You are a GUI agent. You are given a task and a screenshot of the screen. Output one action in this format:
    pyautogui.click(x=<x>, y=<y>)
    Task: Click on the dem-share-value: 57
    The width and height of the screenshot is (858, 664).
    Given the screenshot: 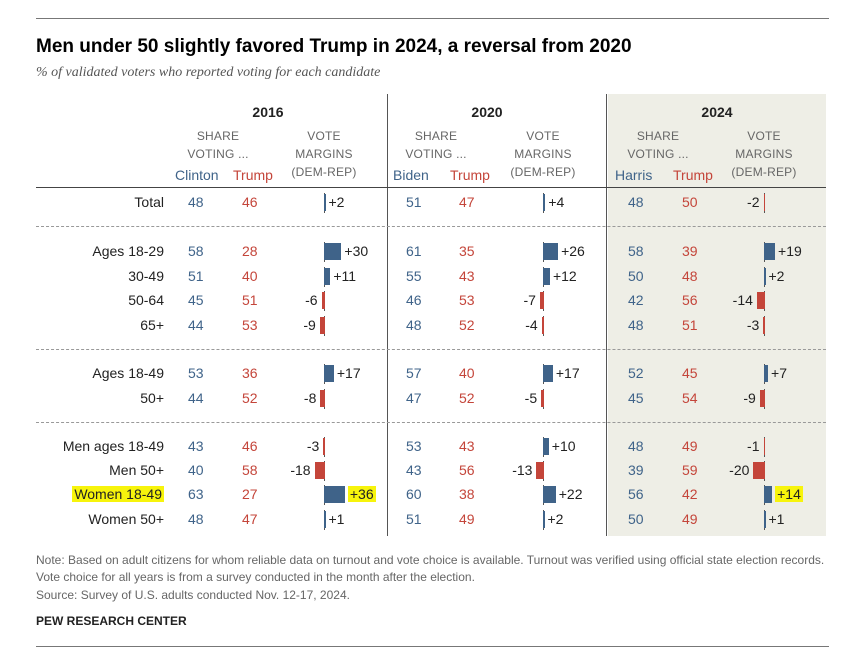 What is the action you would take?
    pyautogui.click(x=414, y=373)
    